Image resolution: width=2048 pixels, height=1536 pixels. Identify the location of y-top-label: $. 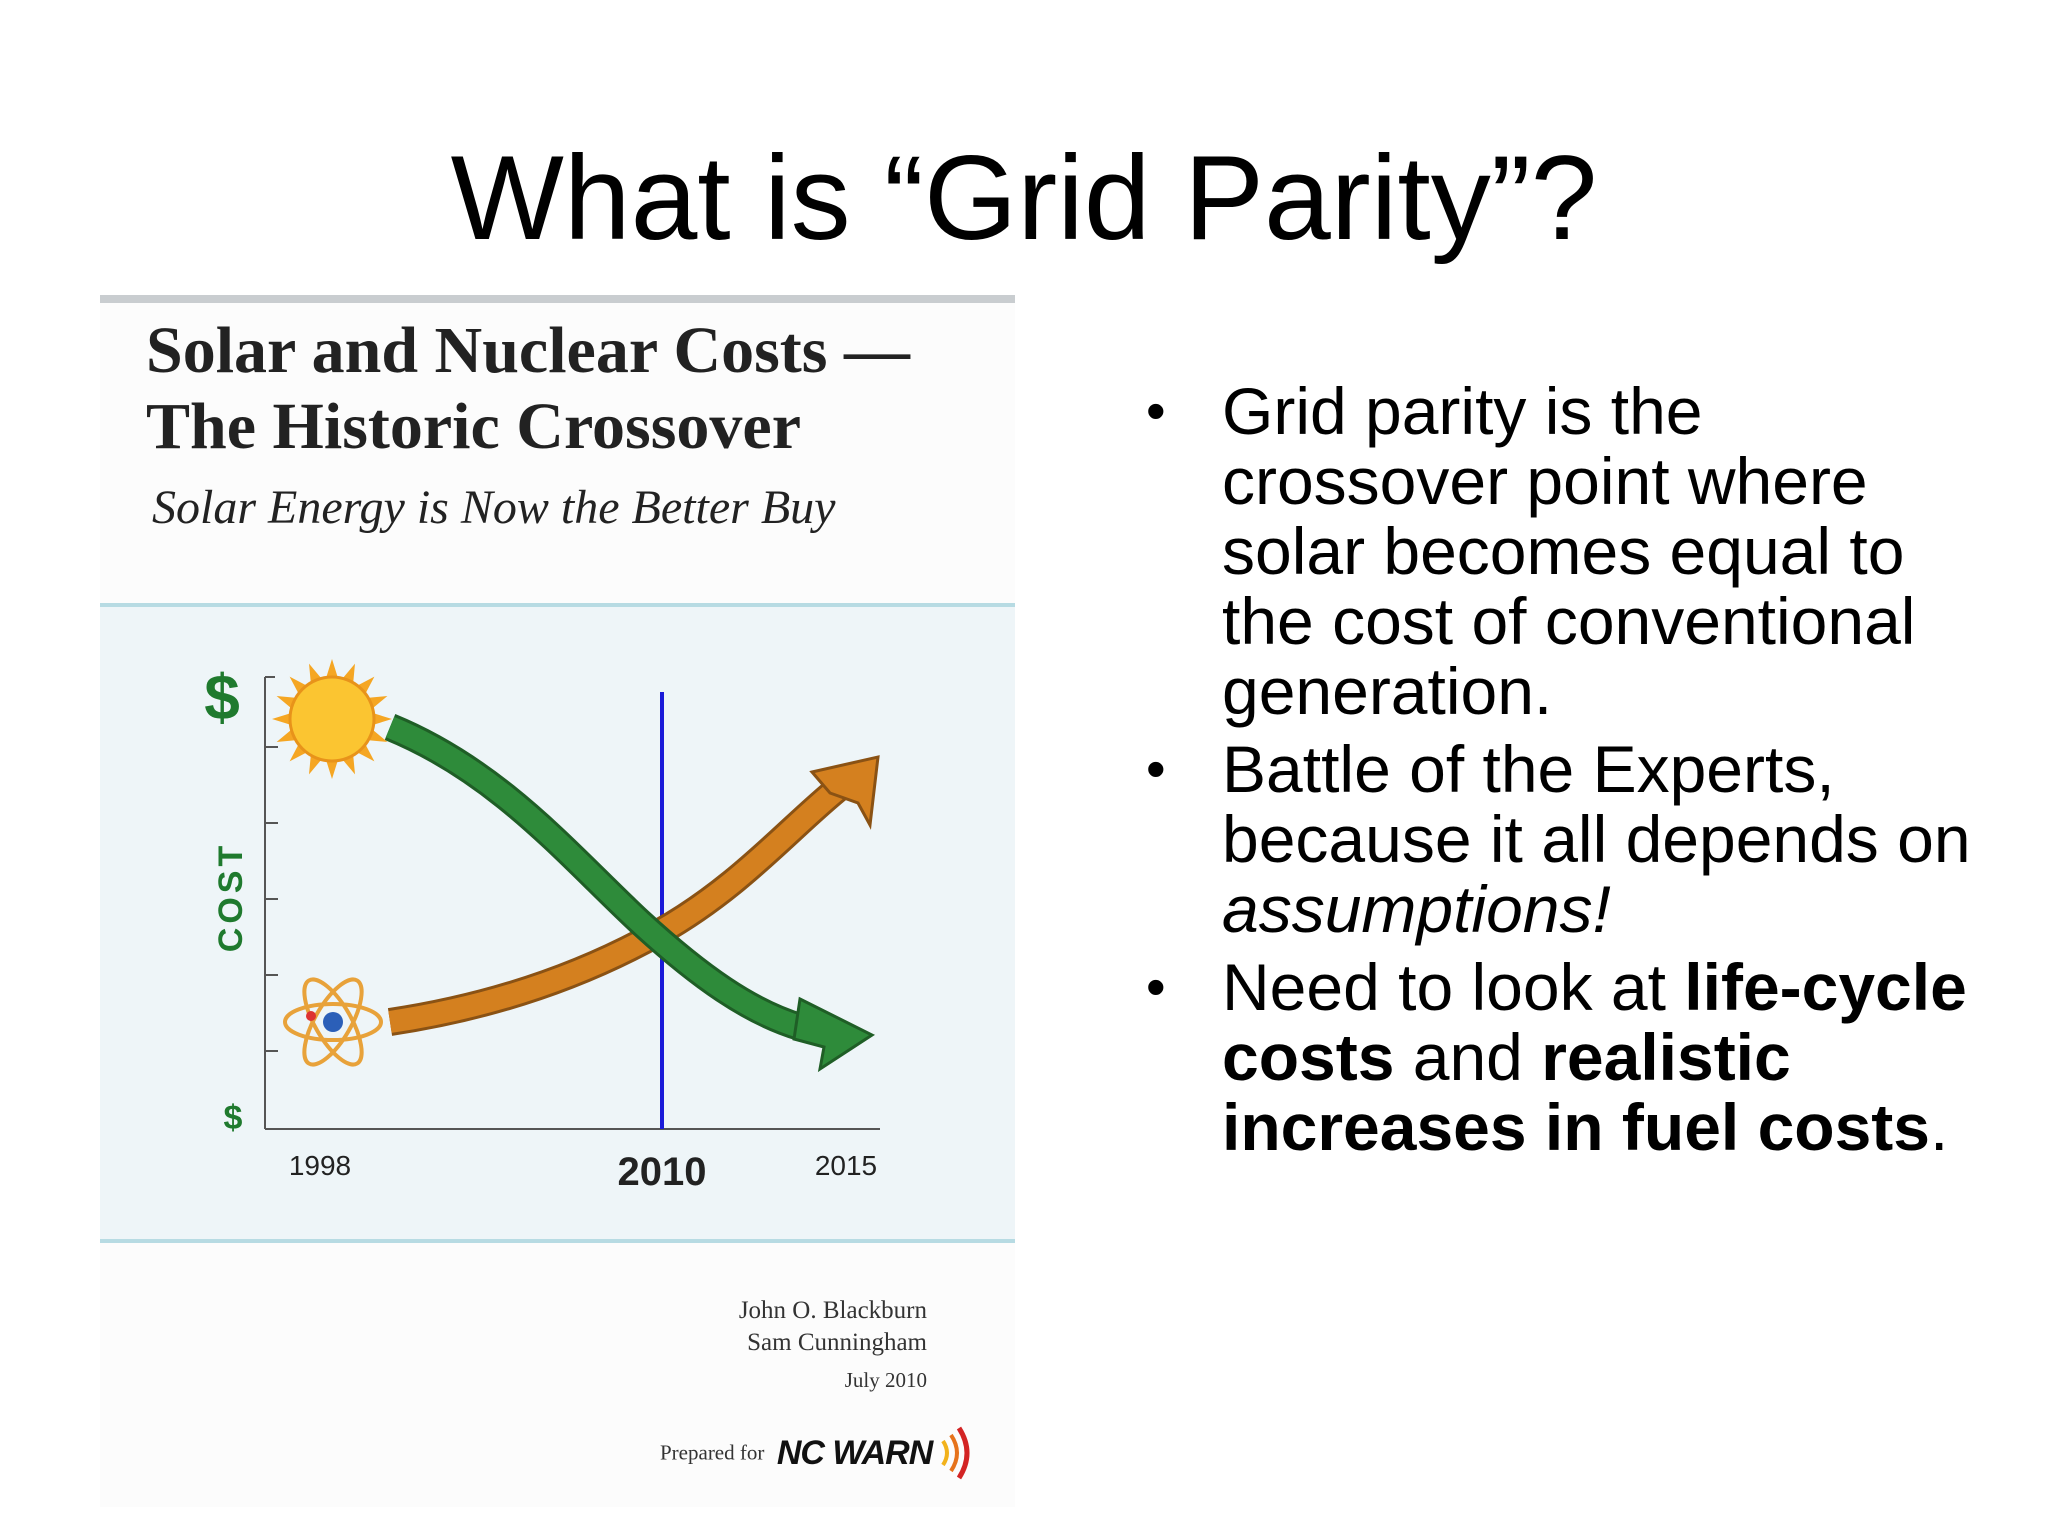
(222, 697).